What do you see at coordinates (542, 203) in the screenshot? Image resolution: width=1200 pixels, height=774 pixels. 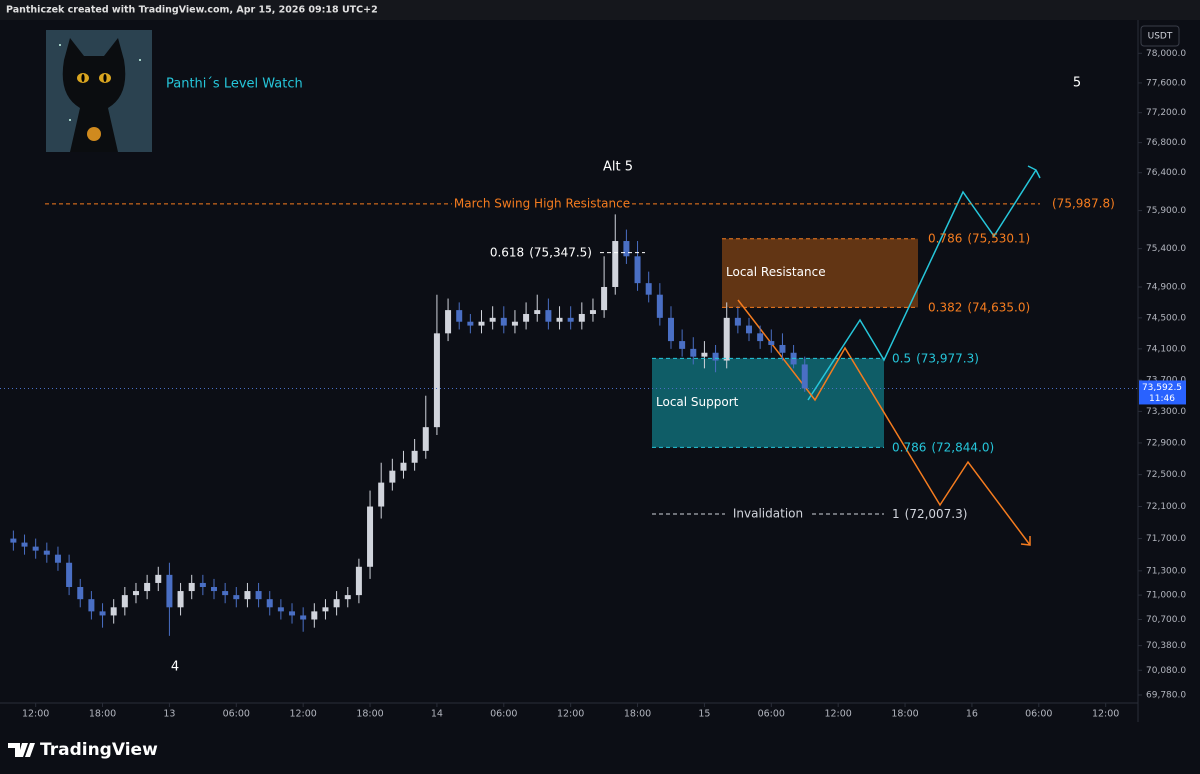 I see `level-label: March Swing High Resistance` at bounding box center [542, 203].